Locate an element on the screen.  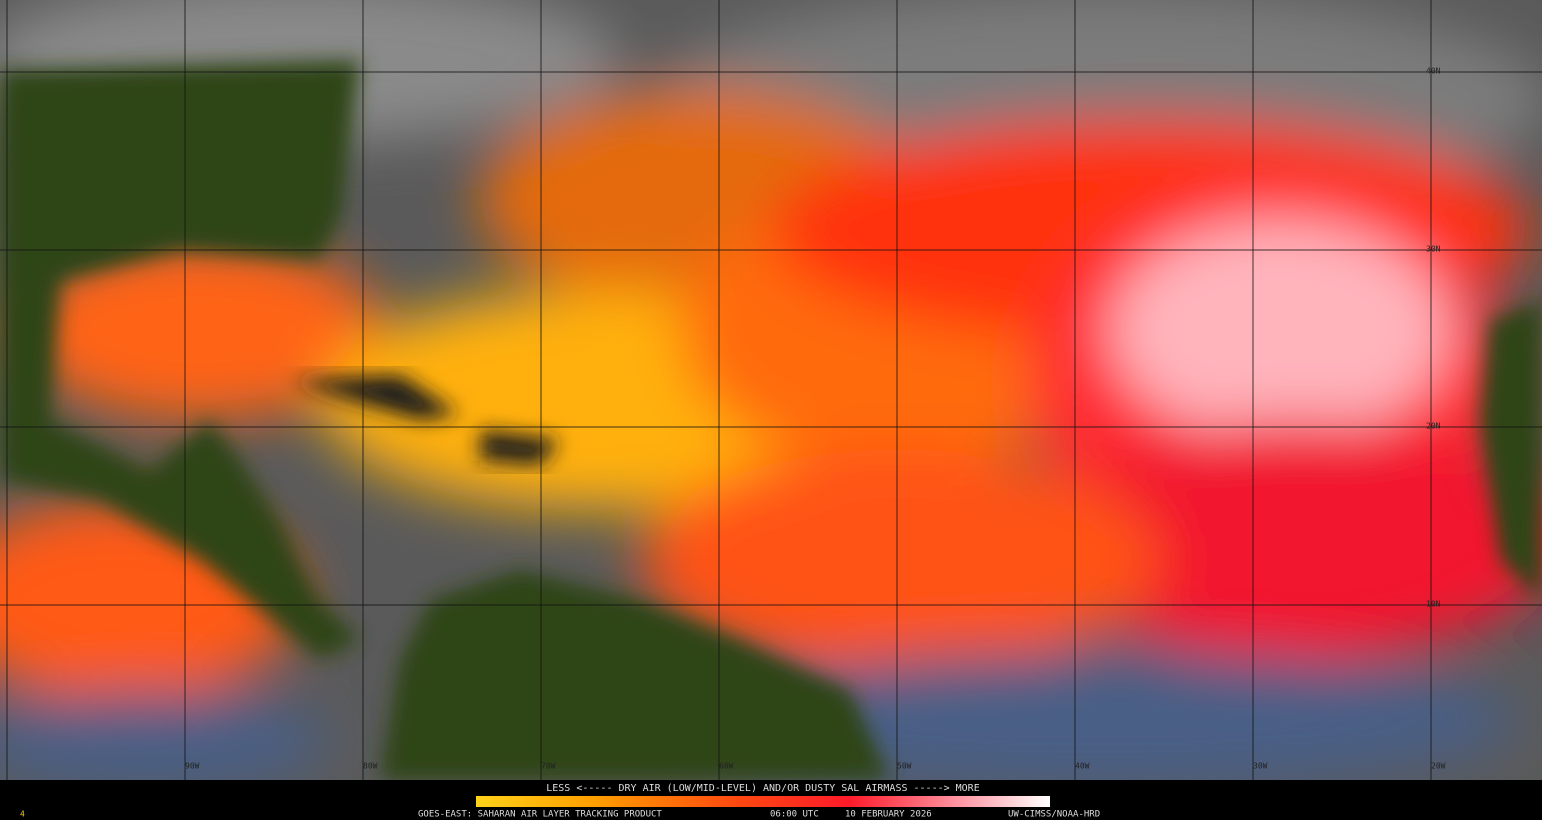
longitude-label: 60W is located at coordinates (726, 766).